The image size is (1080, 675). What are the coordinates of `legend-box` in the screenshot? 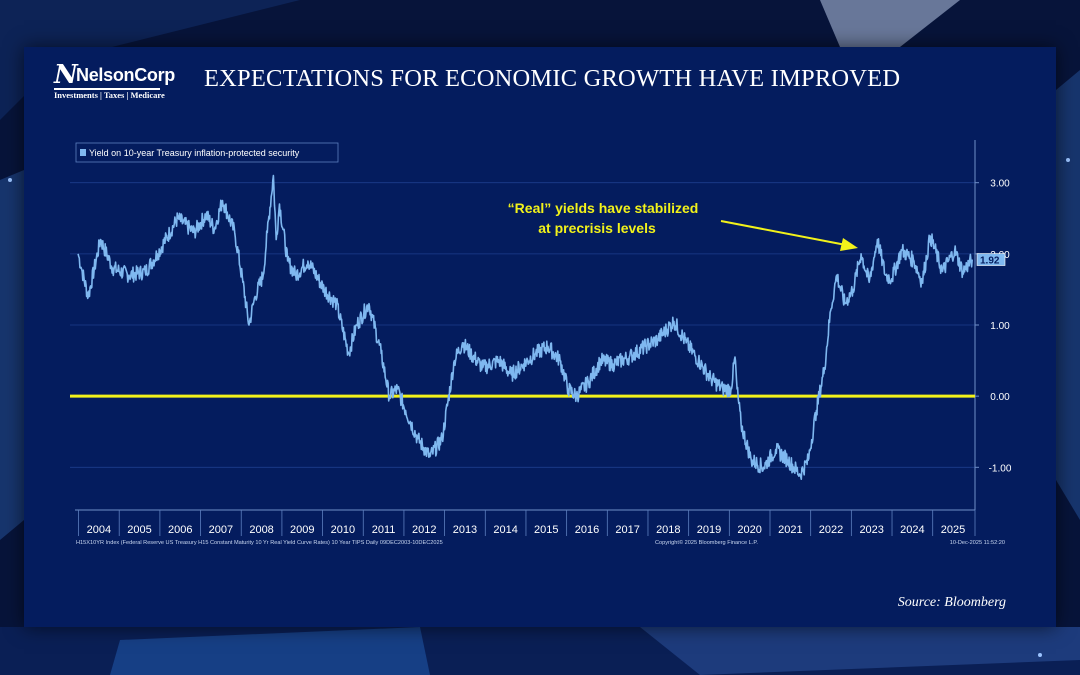 It's located at (207, 152).